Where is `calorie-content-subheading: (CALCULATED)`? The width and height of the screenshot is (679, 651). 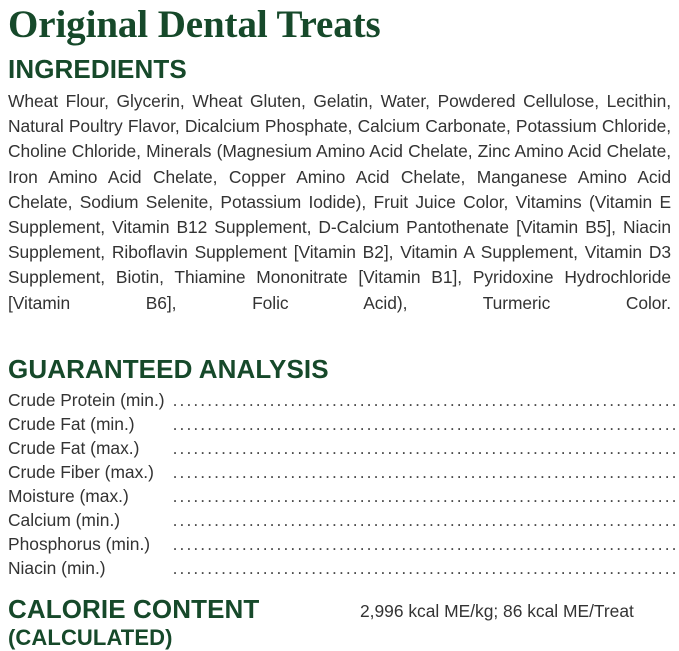 calorie-content-subheading: (CALCULATED) is located at coordinates (90, 638).